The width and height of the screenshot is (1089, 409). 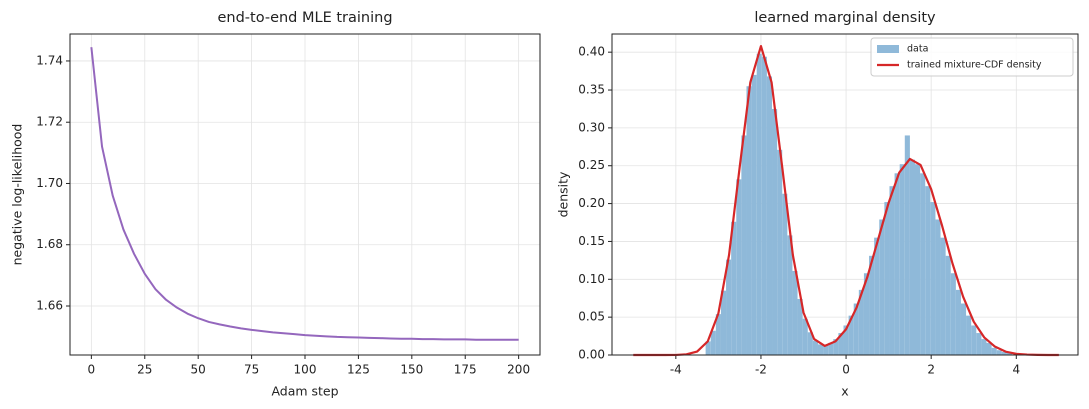 I want to click on y-tick-label: 1.66, so click(x=49, y=305).